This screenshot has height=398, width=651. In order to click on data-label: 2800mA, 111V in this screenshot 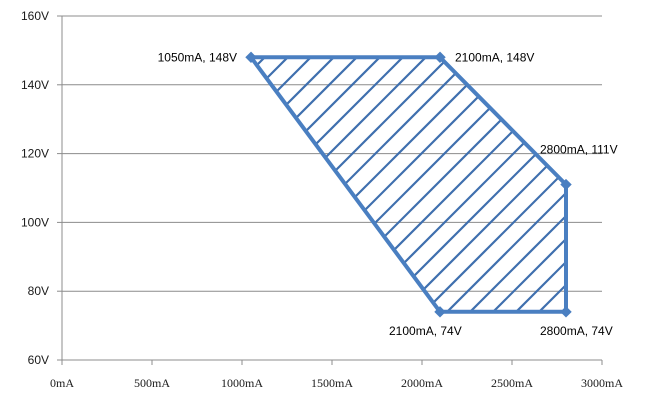, I will do `click(579, 150)`.